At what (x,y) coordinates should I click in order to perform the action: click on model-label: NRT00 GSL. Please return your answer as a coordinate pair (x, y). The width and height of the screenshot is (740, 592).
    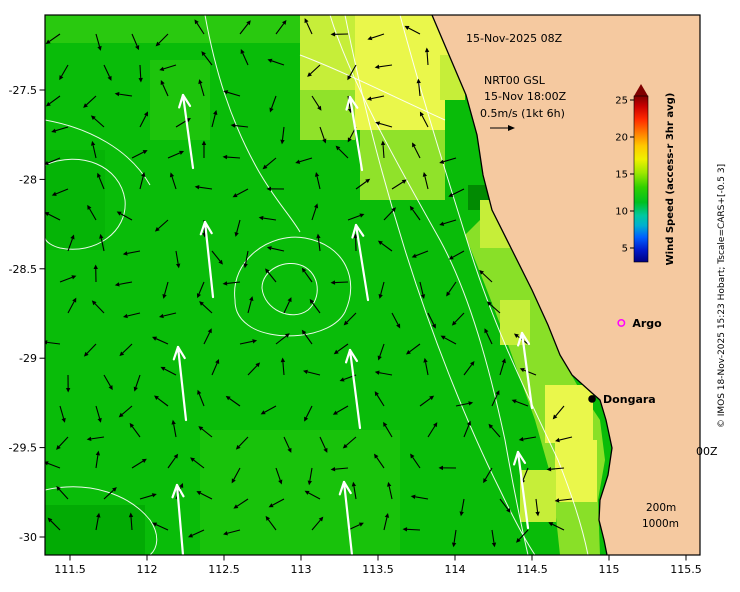
    Looking at the image, I should click on (515, 80).